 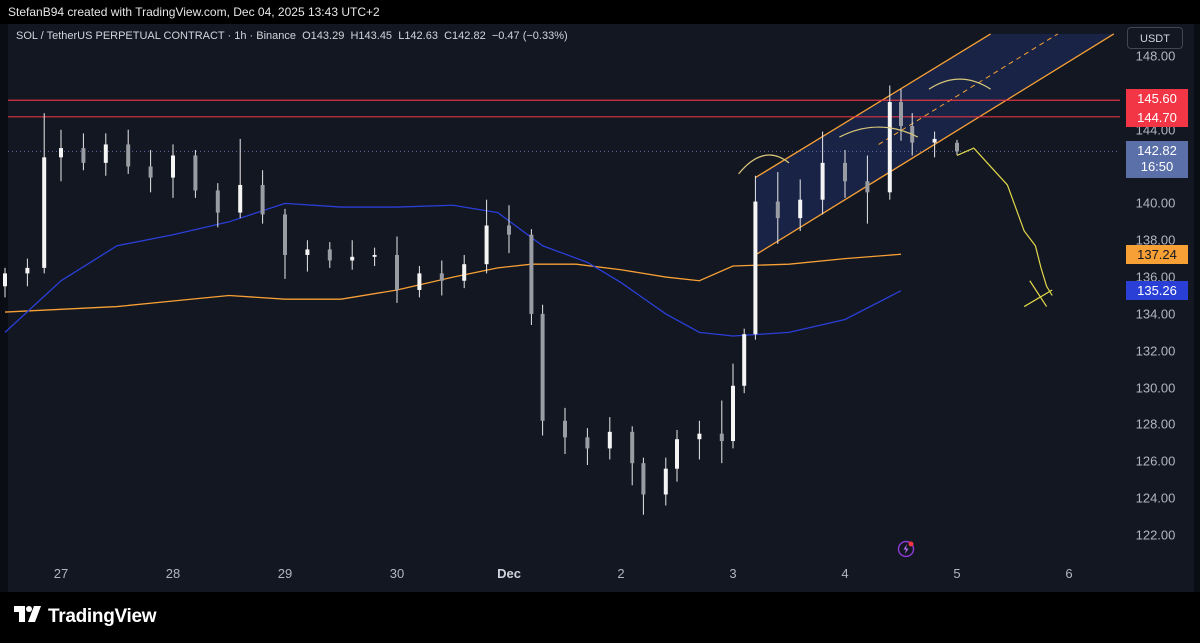 I want to click on open-value: 143.29, so click(x=327, y=36).